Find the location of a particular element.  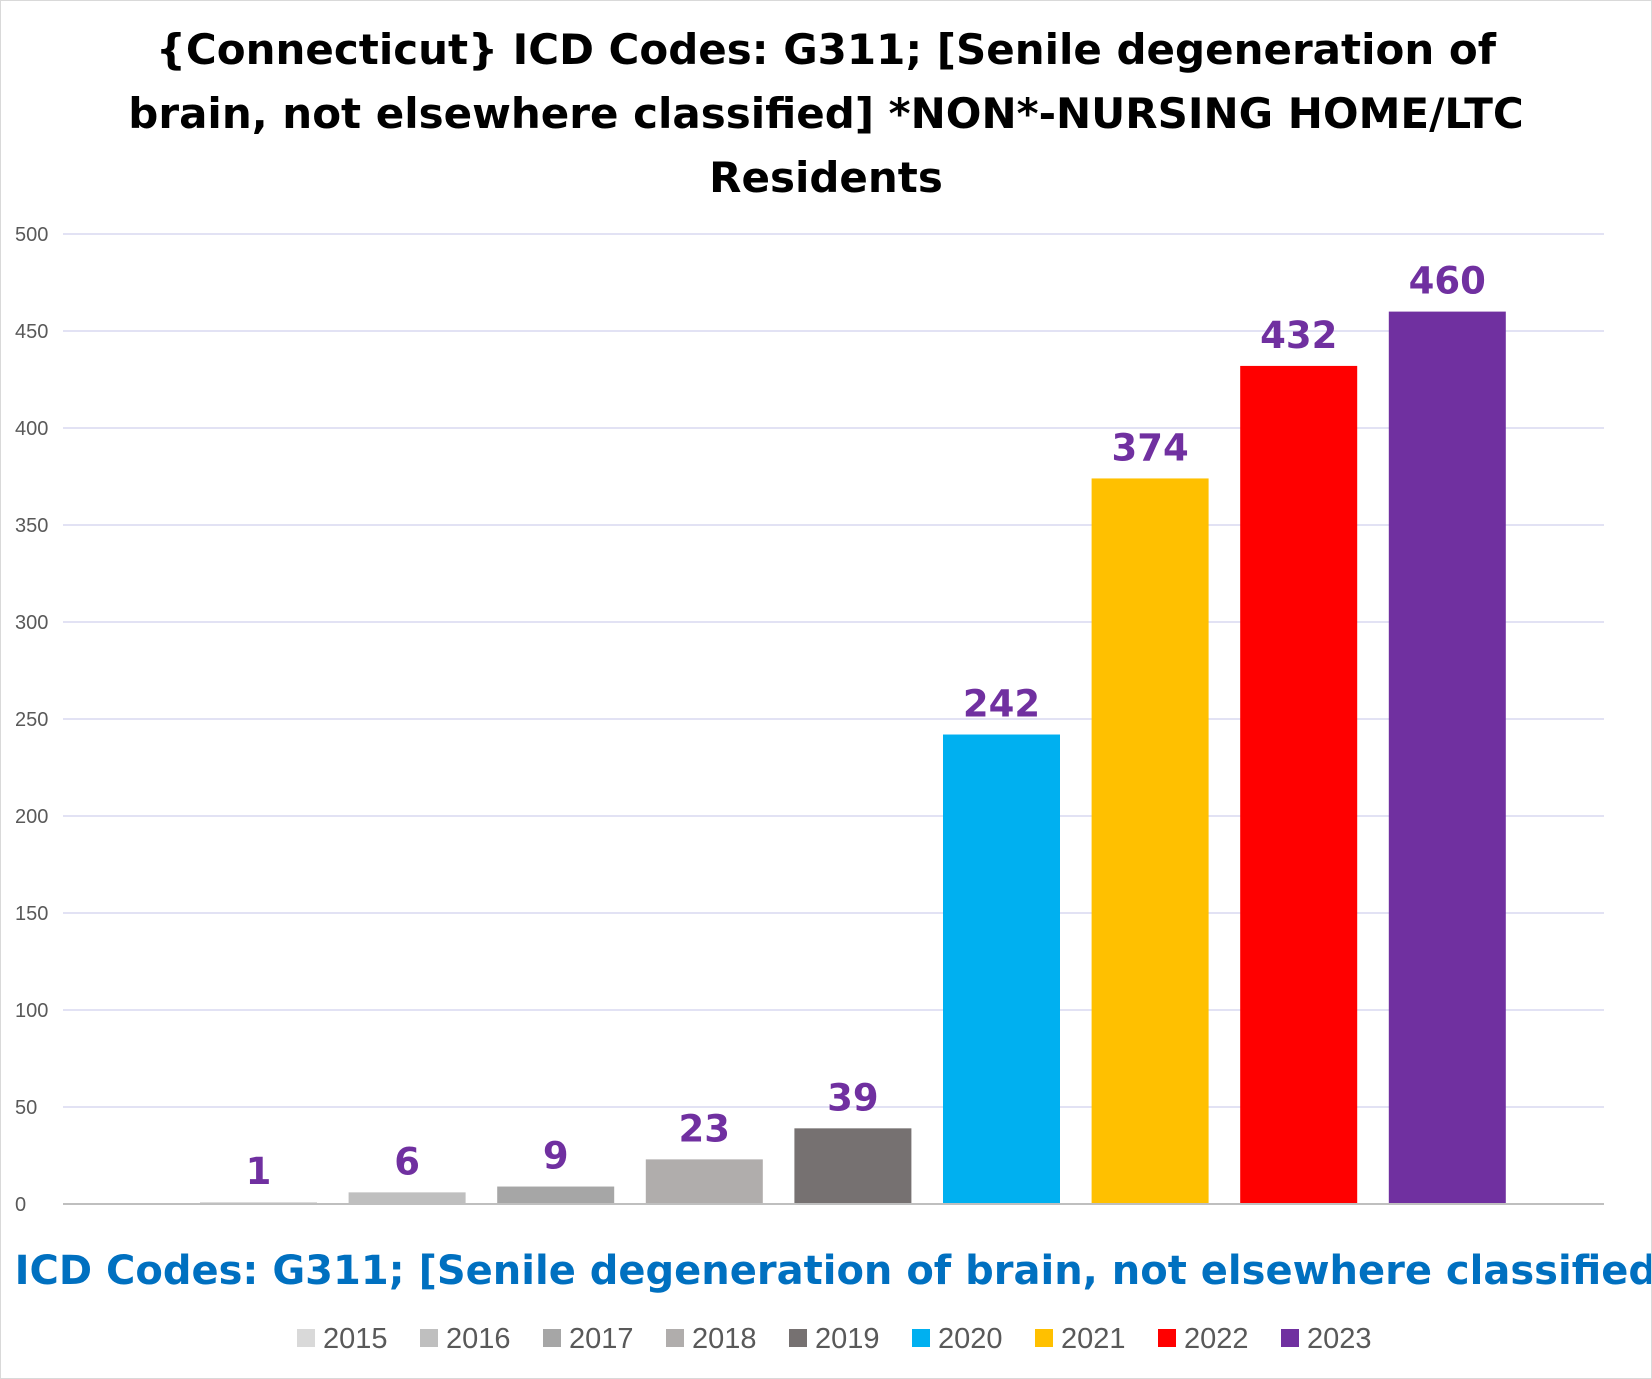

legend-item-2021: 2021 is located at coordinates (1080, 1339).